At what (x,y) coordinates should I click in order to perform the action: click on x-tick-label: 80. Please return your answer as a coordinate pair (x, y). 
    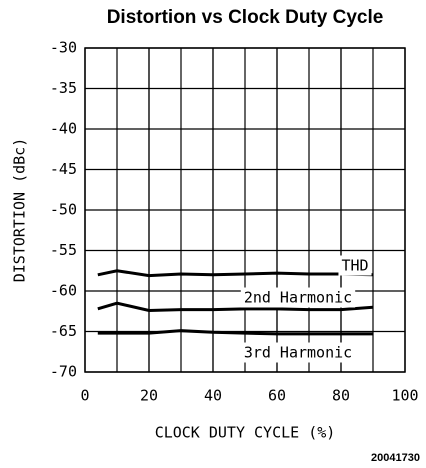
    Looking at the image, I should click on (341, 396).